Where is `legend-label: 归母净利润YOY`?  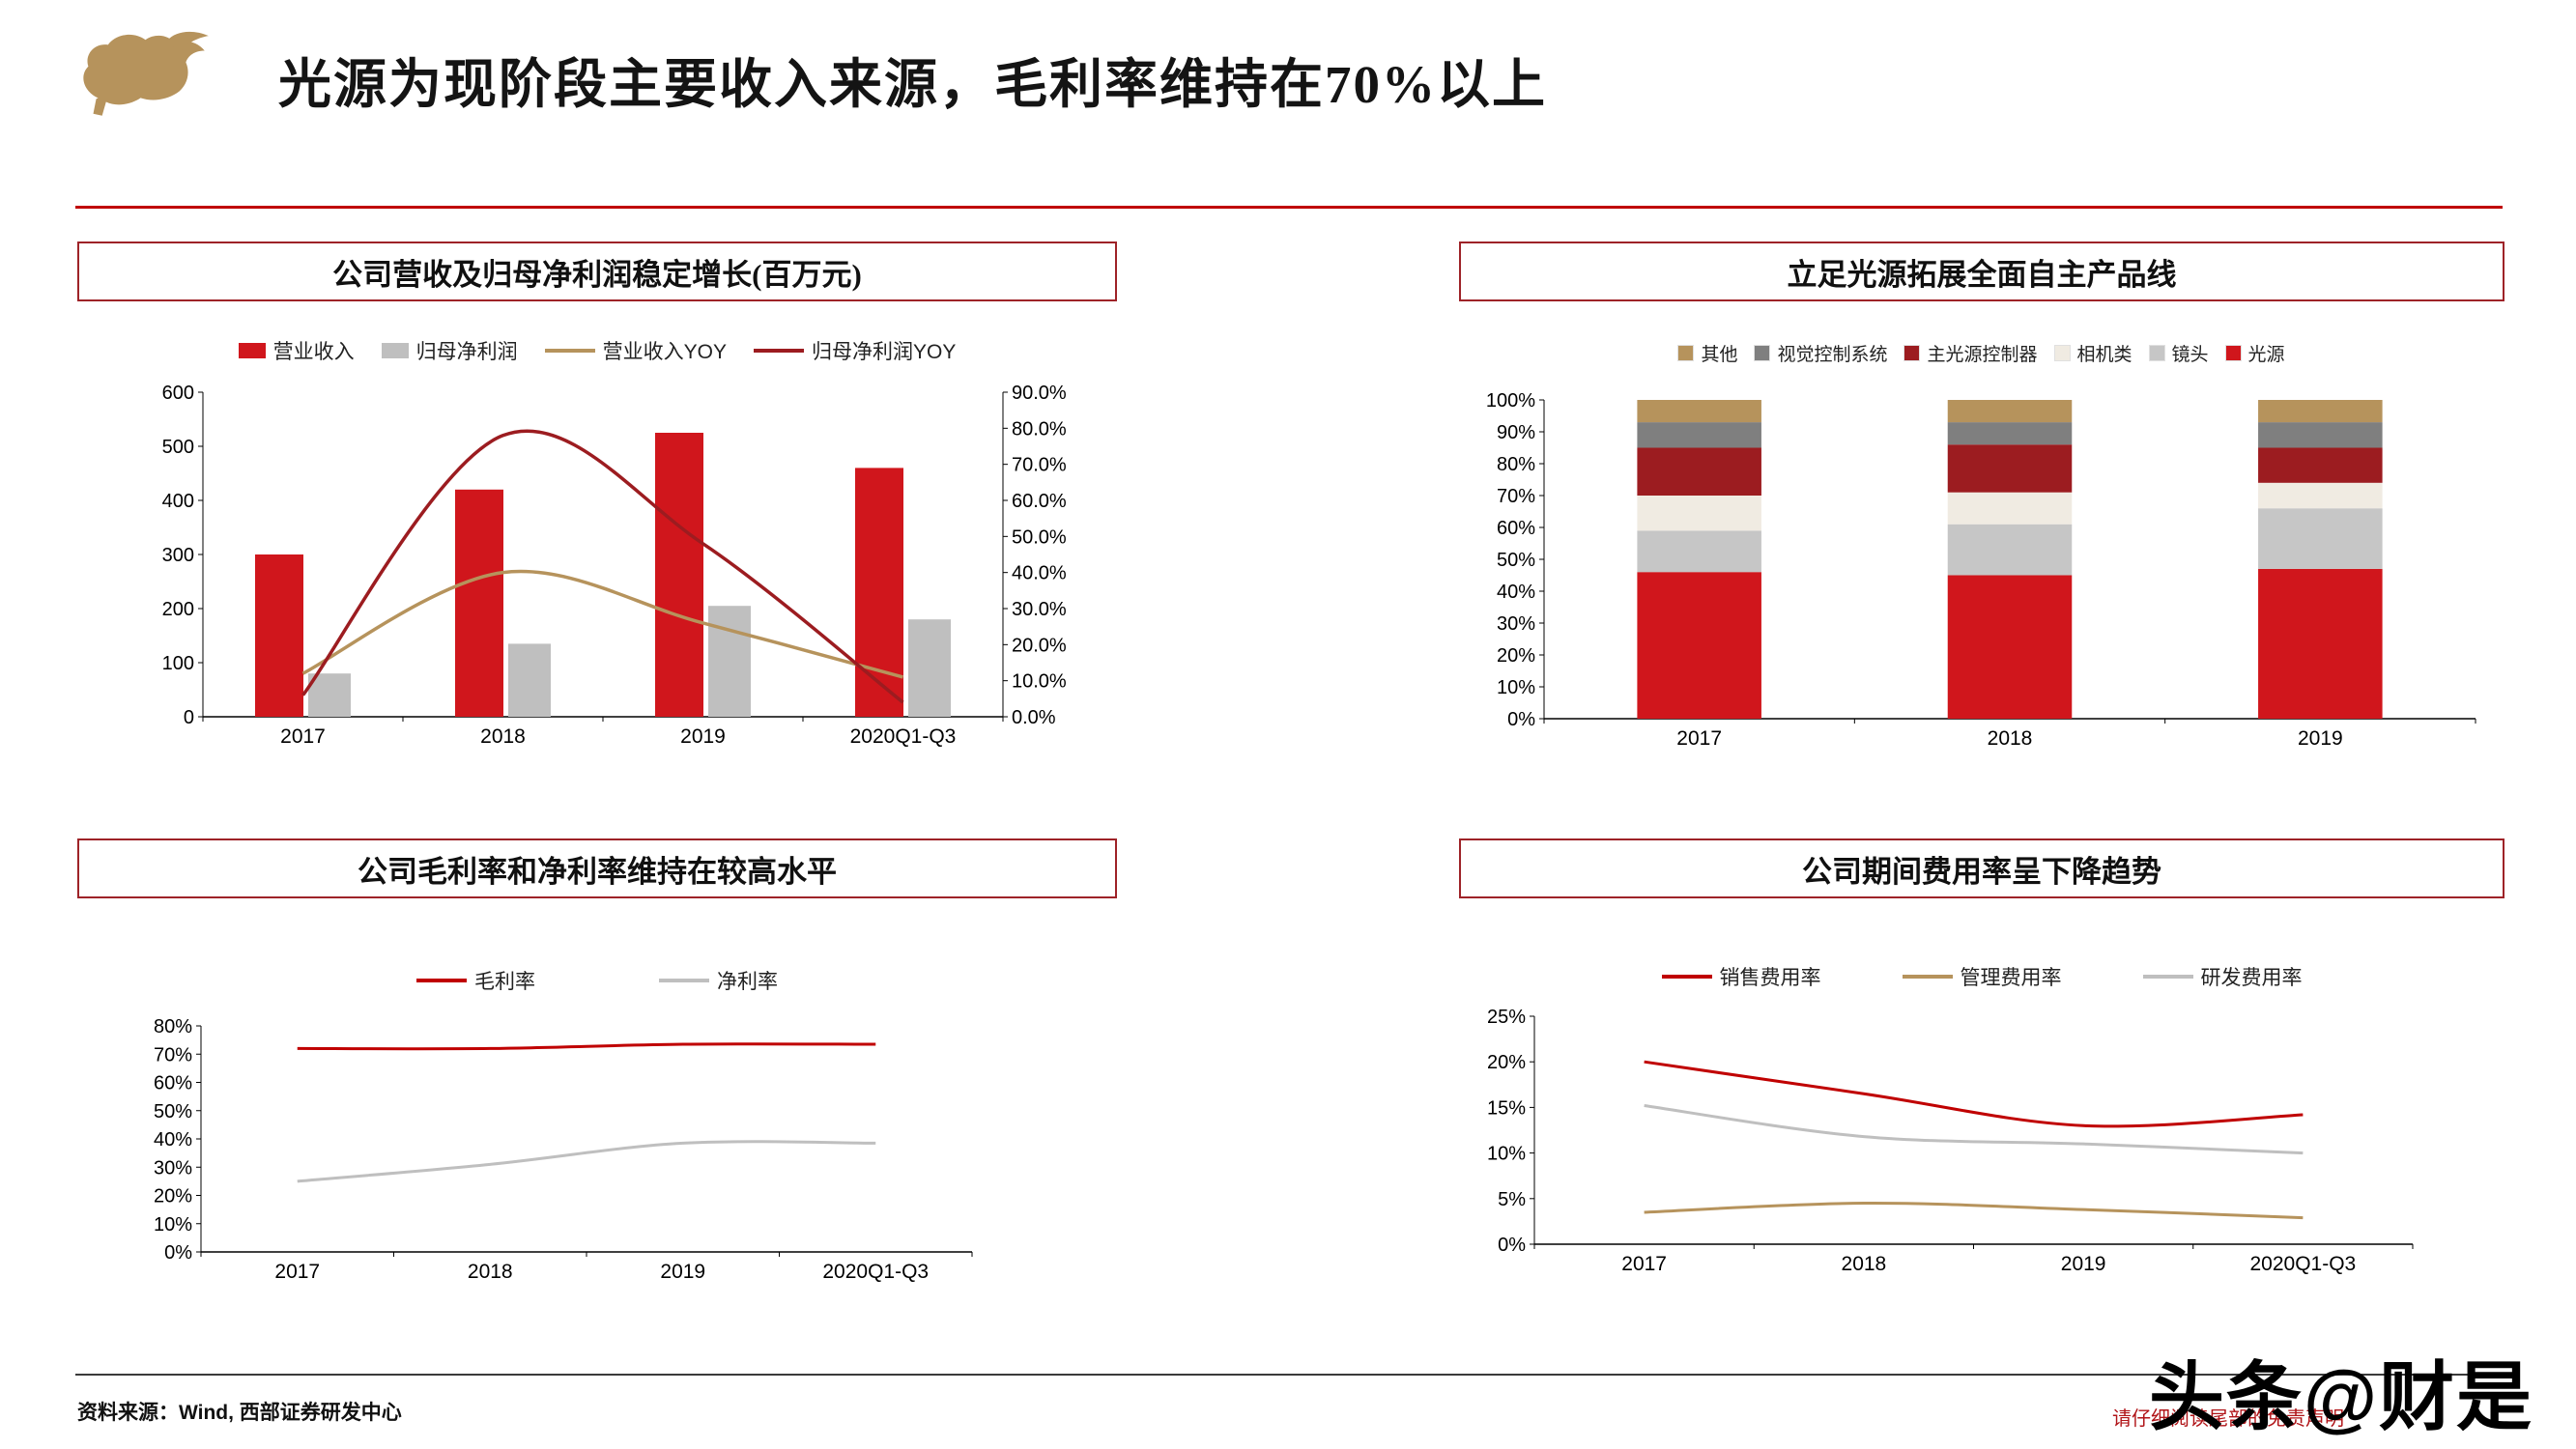 legend-label: 归母净利润YOY is located at coordinates (885, 352).